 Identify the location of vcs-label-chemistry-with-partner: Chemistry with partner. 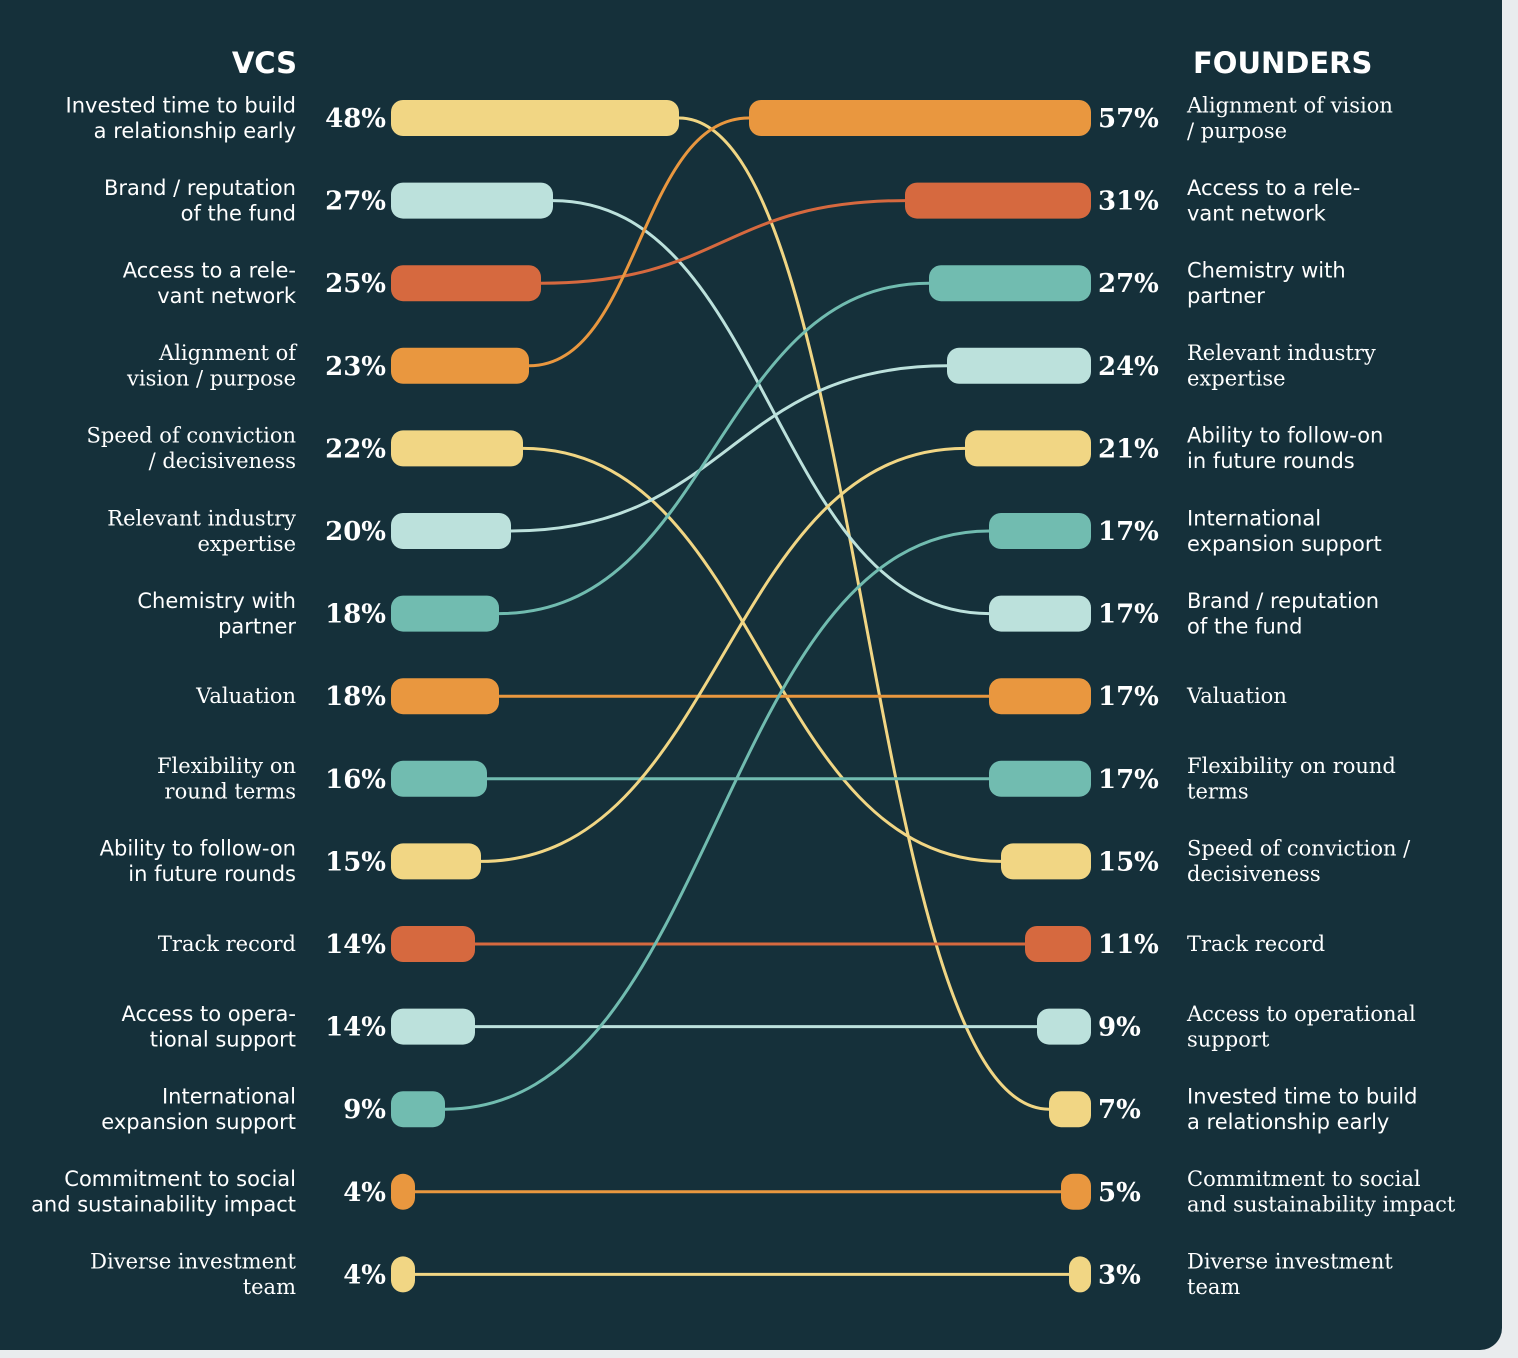
(216, 614).